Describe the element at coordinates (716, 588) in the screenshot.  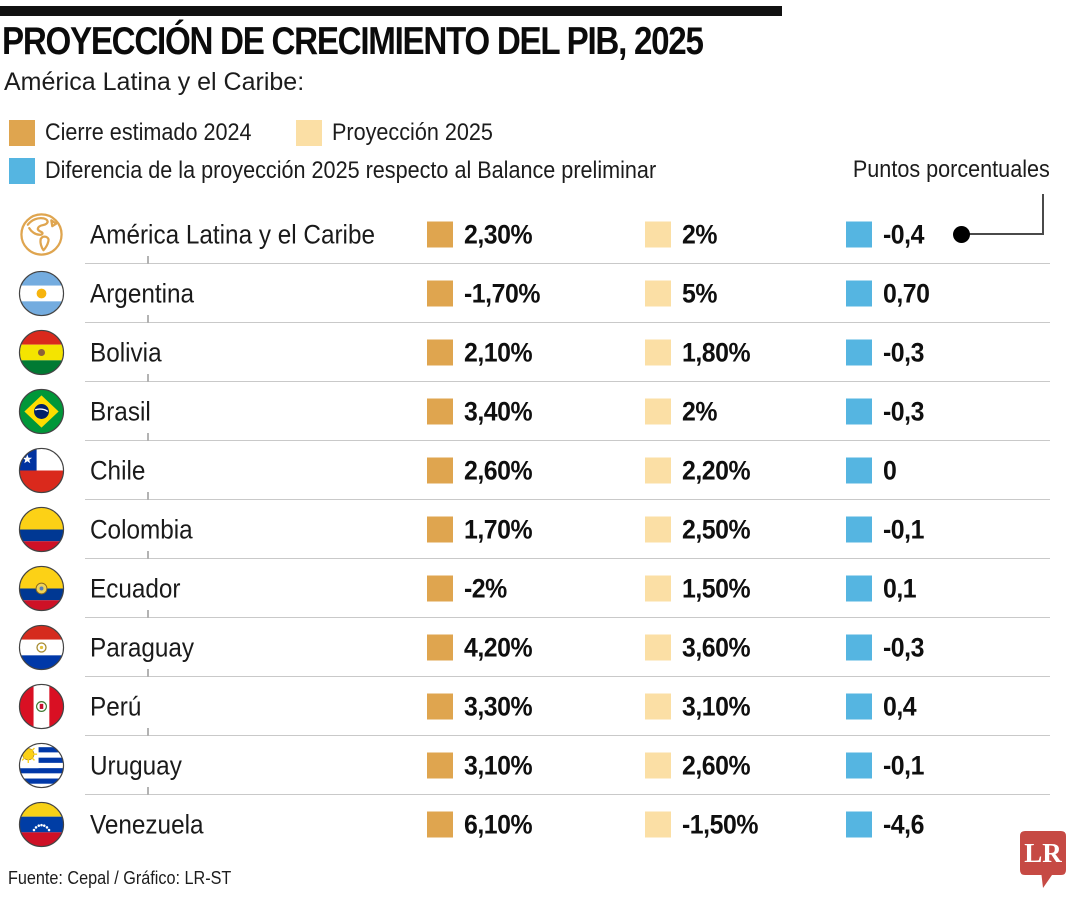
I see `proyeccion-value: 1,50%` at that location.